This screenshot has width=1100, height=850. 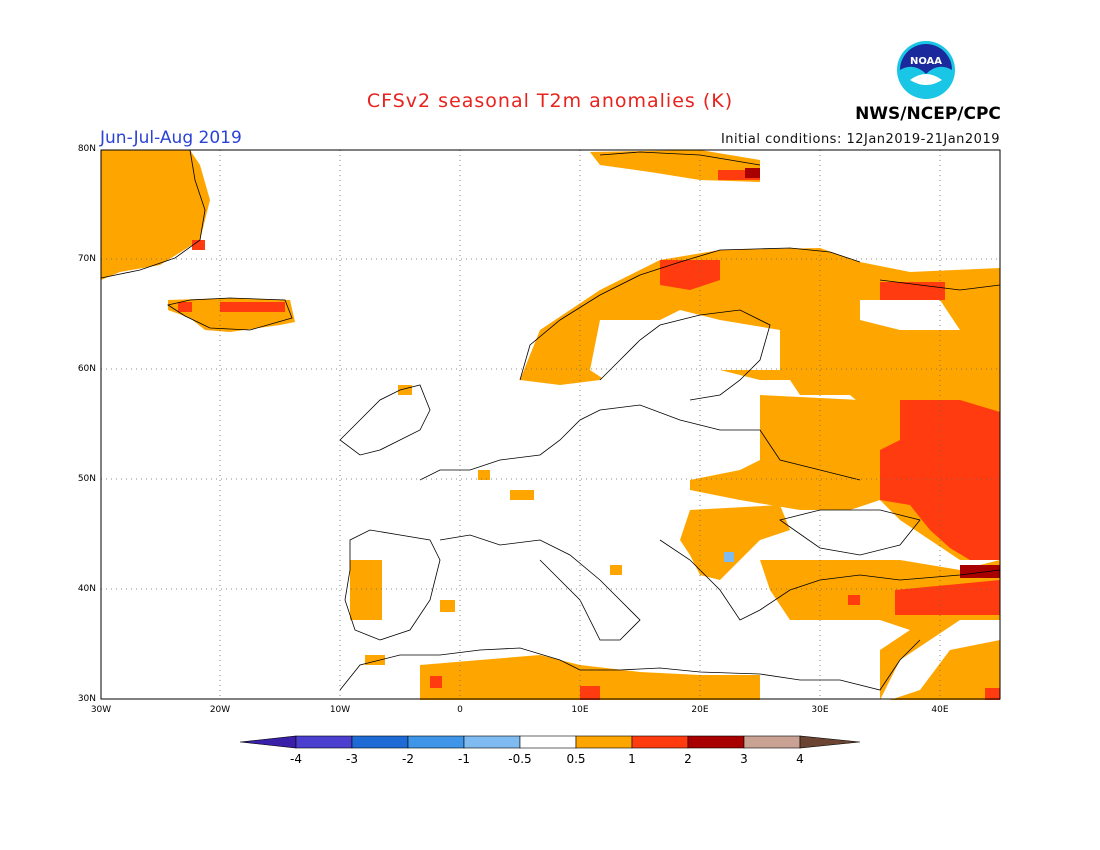 What do you see at coordinates (550, 101) in the screenshot?
I see `chart-title: CFSv2 seasonal T2m anomalies (K)` at bounding box center [550, 101].